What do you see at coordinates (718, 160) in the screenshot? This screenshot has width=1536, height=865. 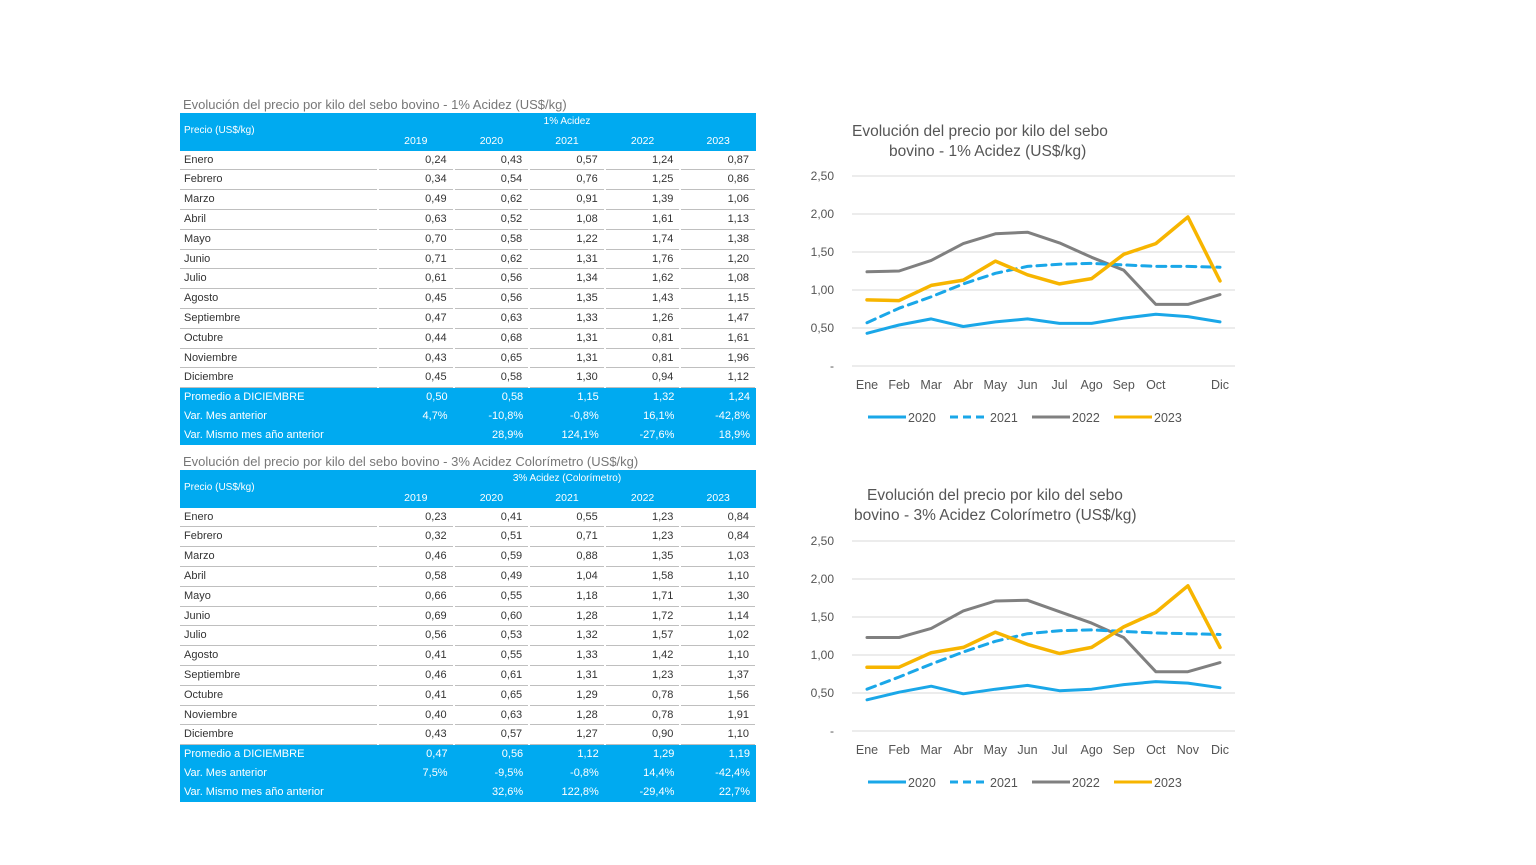 I see `table-cell: 0,87` at bounding box center [718, 160].